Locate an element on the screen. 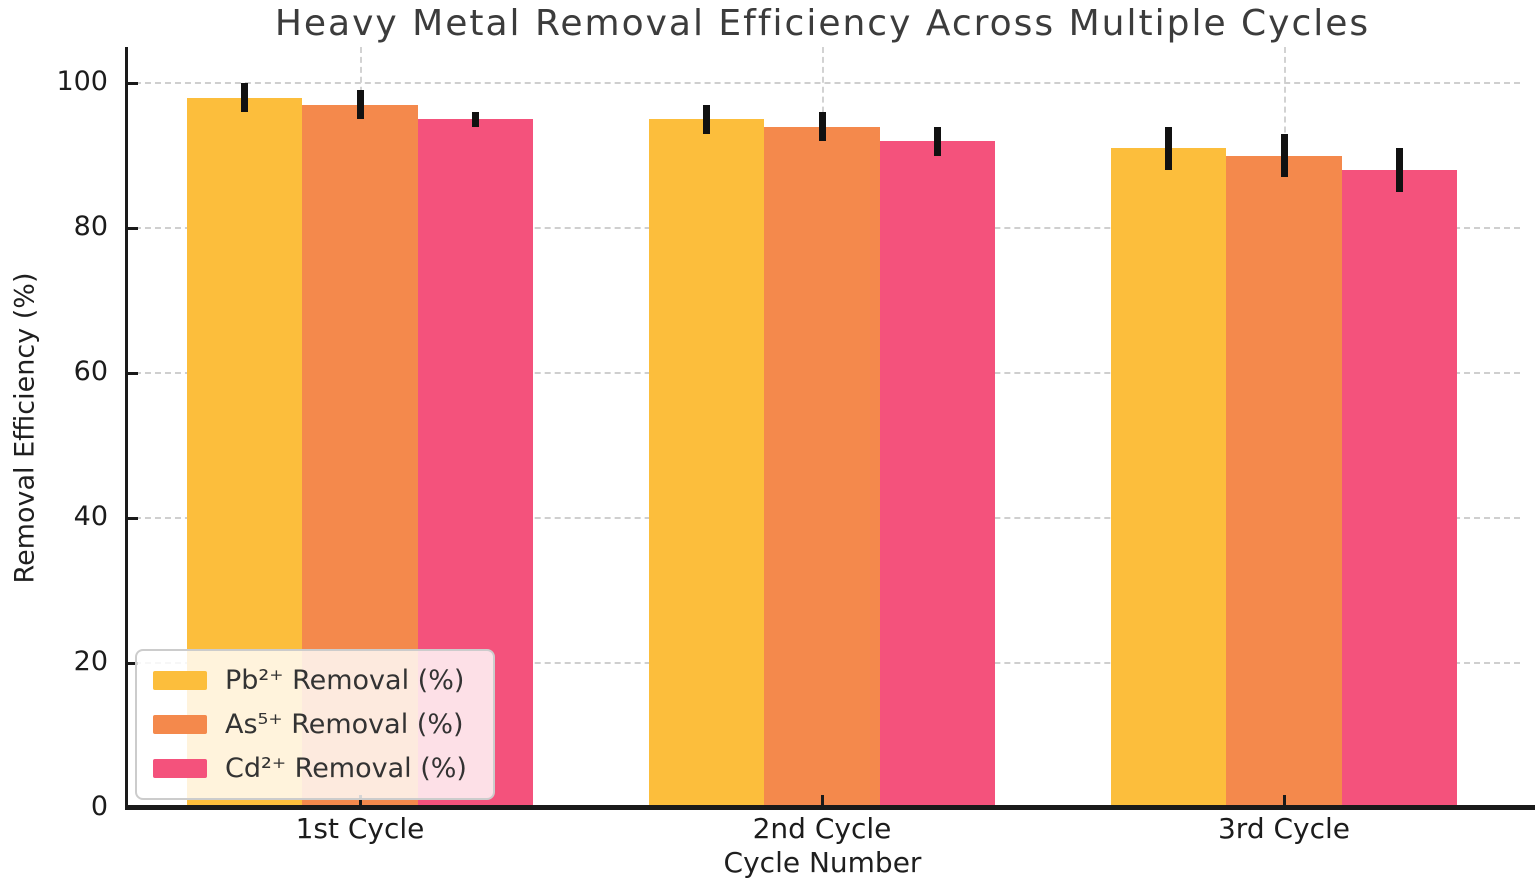  y-tick-label: 0 is located at coordinates (99, 806).